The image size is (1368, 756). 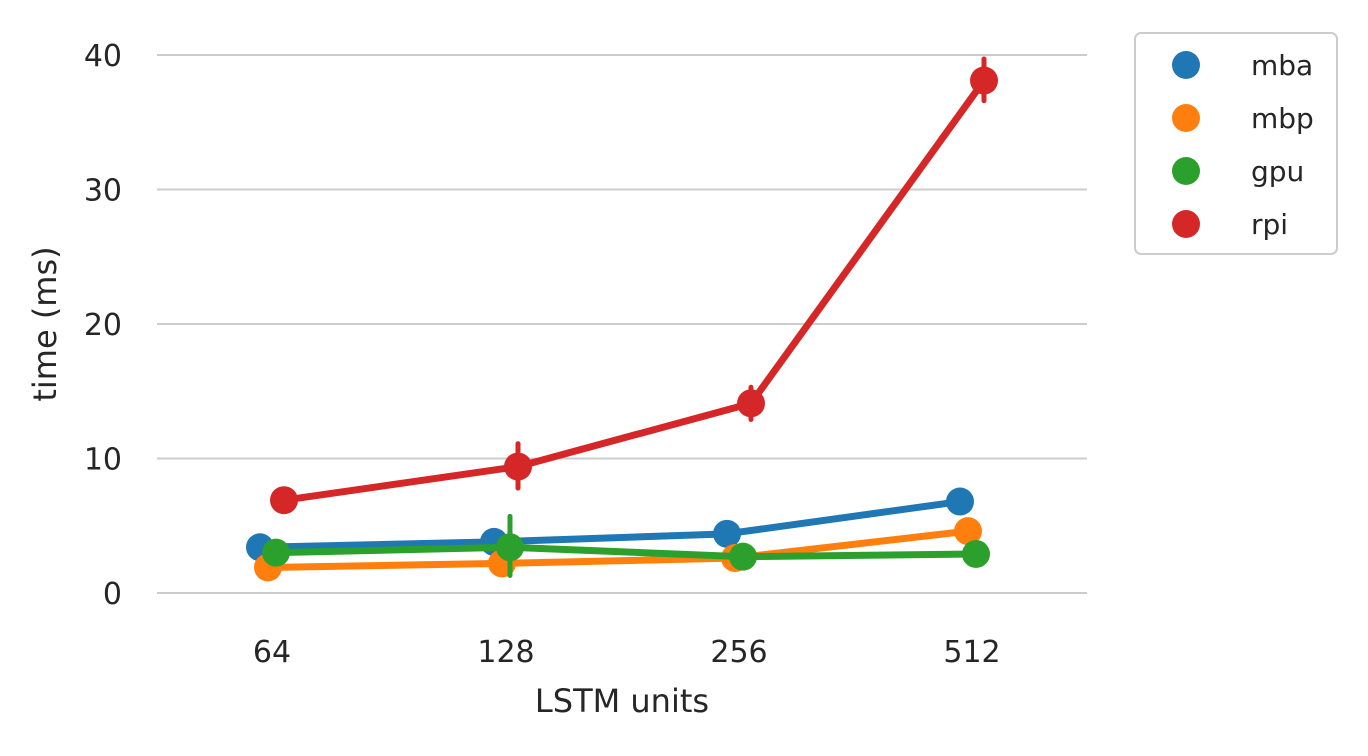 What do you see at coordinates (272, 652) in the screenshot?
I see `x-tick-label: 64` at bounding box center [272, 652].